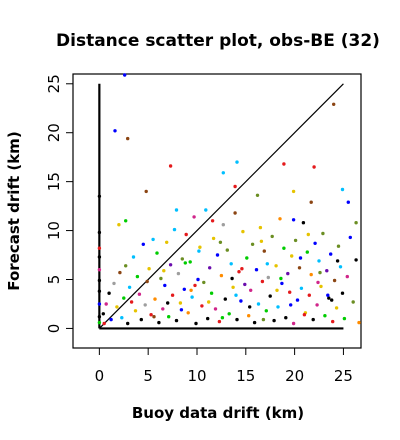 The height and width of the screenshot is (440, 400). What do you see at coordinates (218, 41) in the screenshot?
I see `chart-title: Distance scatter plot, obs-BE (32)` at bounding box center [218, 41].